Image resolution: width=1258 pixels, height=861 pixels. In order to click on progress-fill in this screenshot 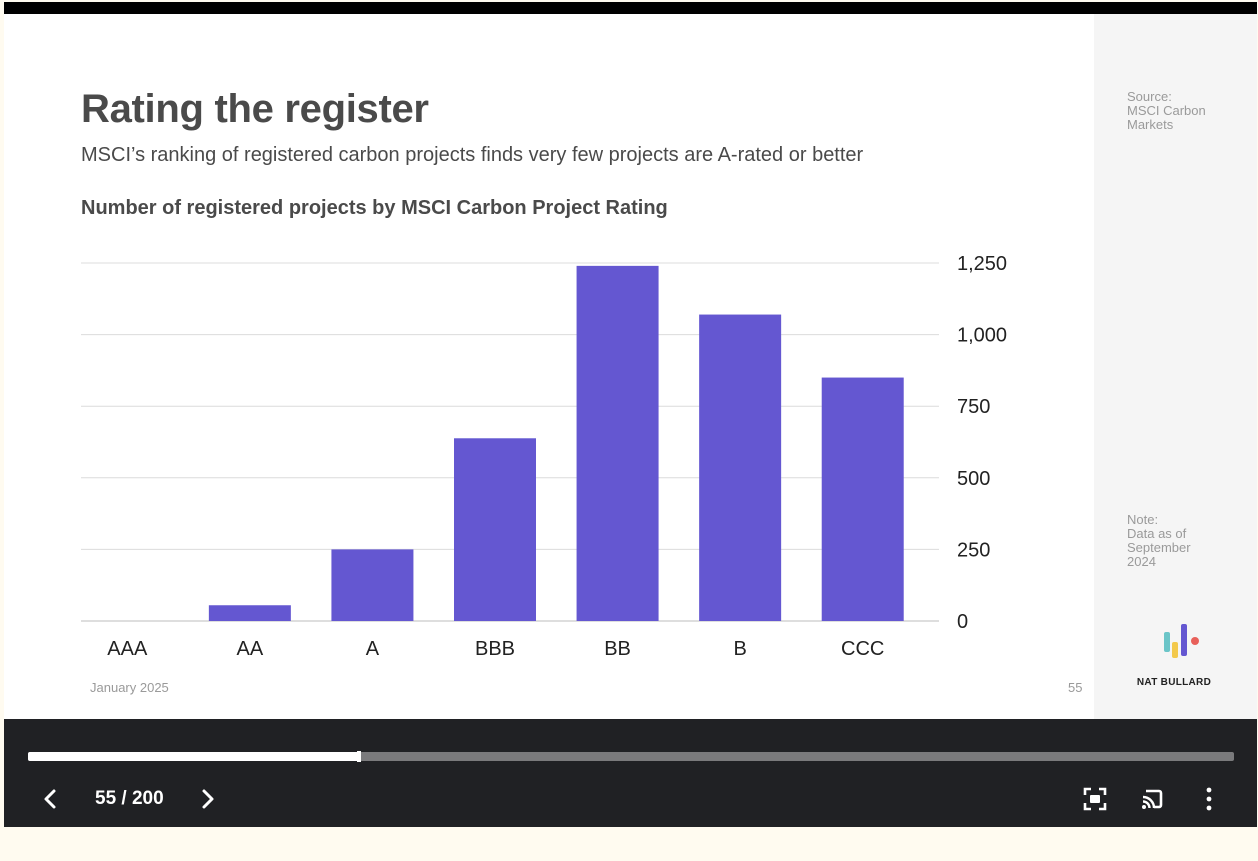, I will do `click(194, 756)`.